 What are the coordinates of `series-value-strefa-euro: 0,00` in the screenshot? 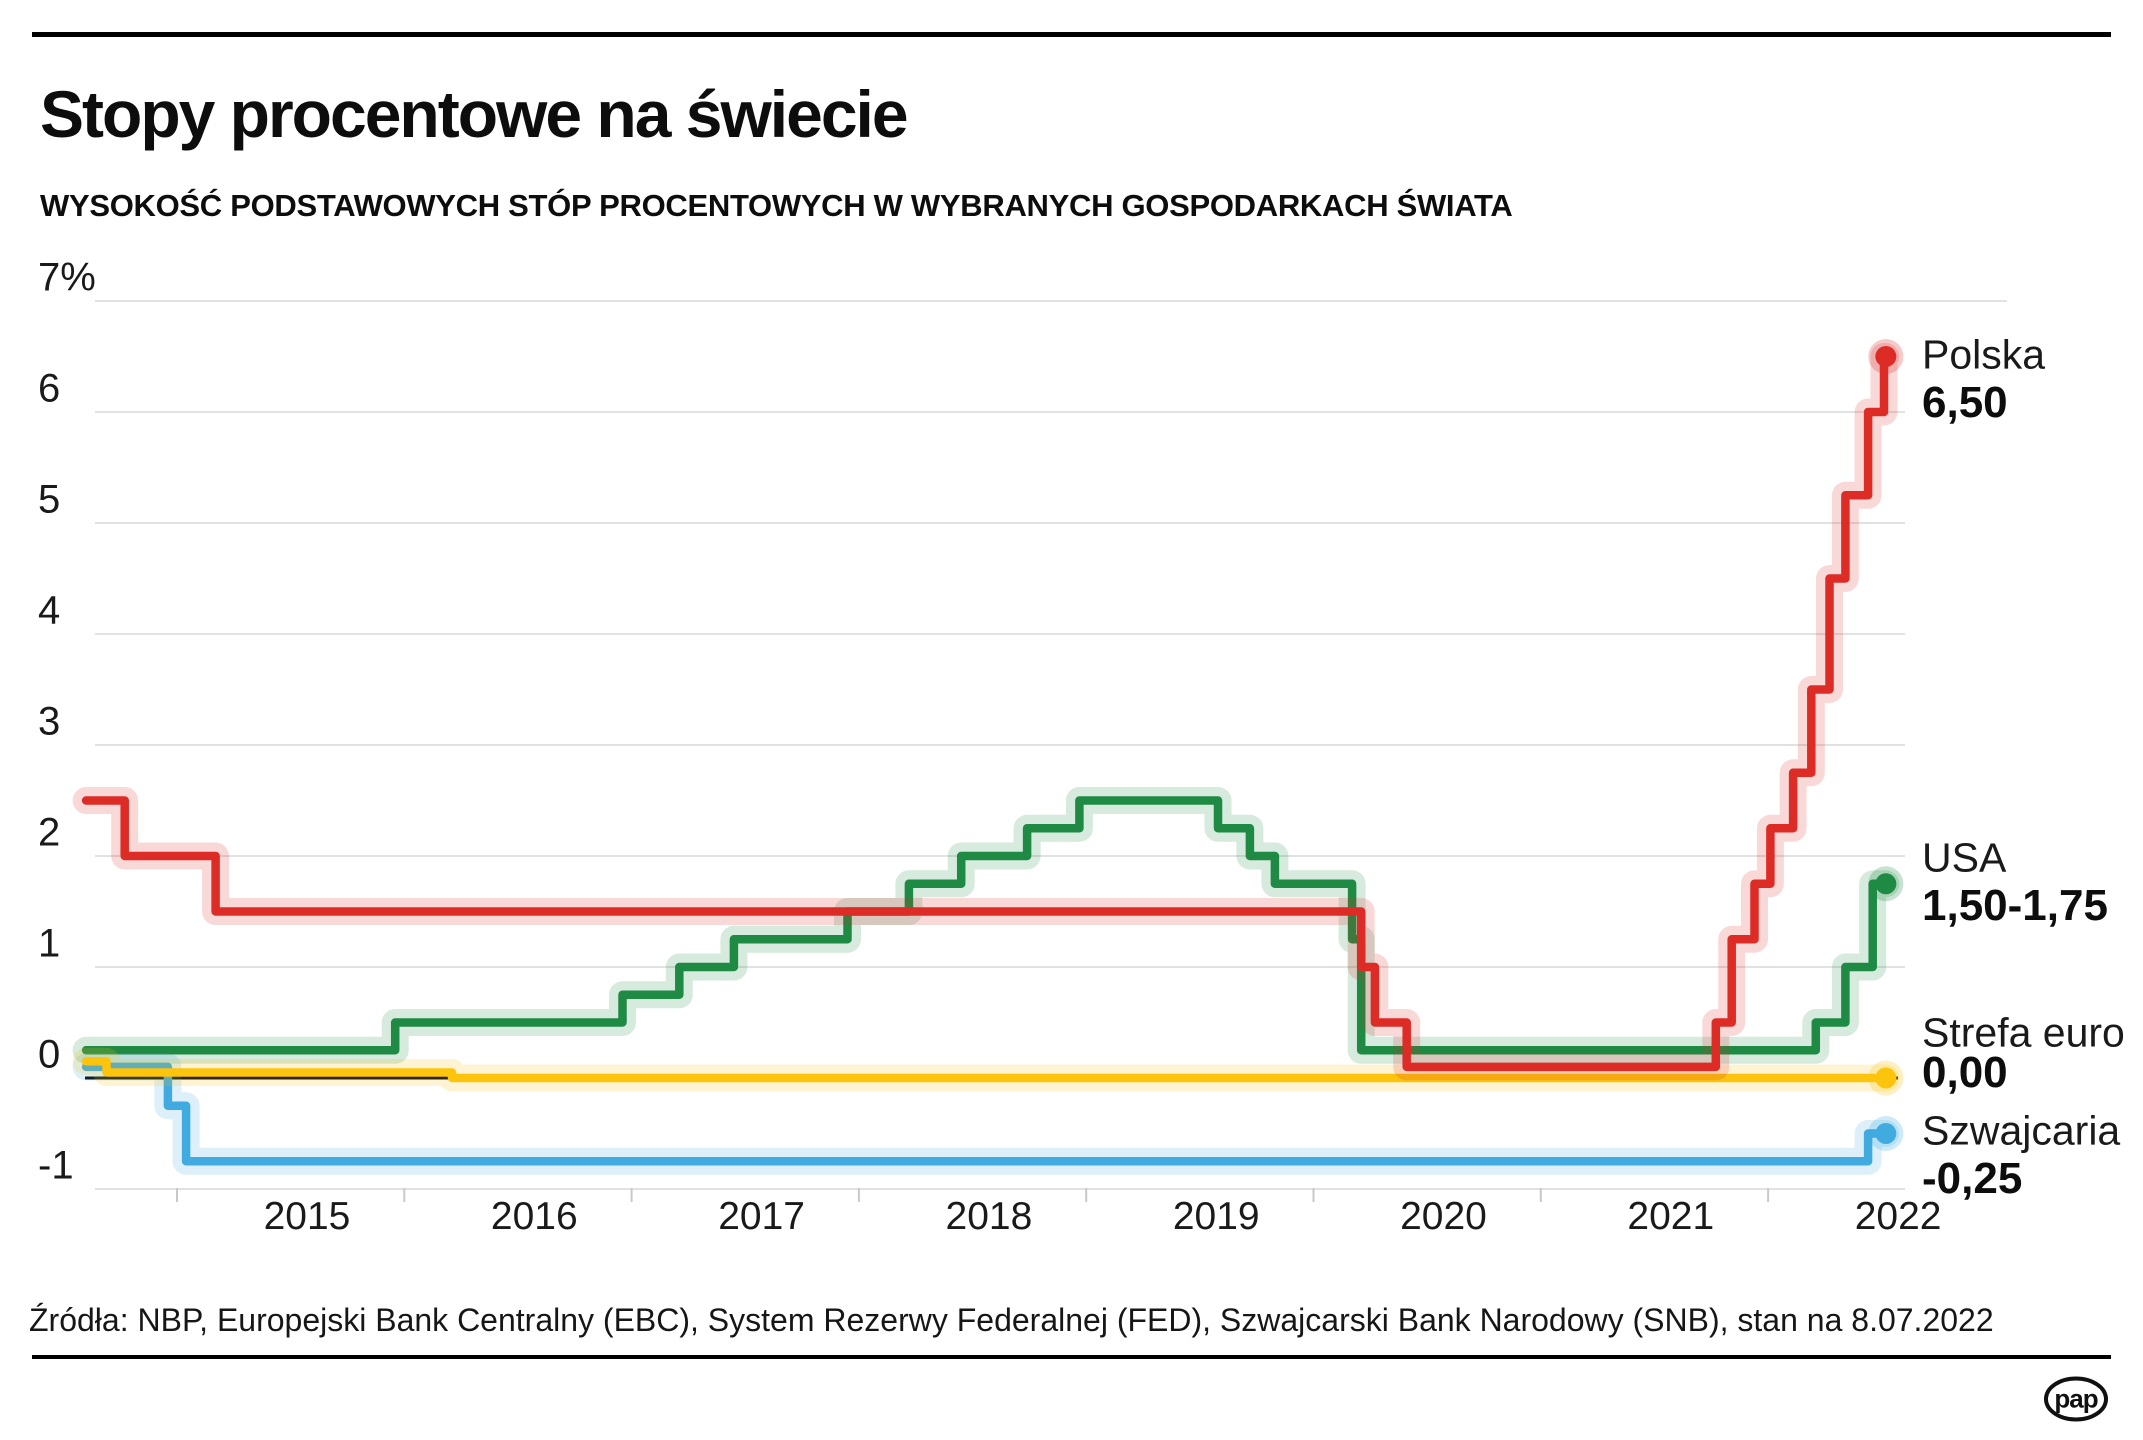 It's located at (1965, 1072).